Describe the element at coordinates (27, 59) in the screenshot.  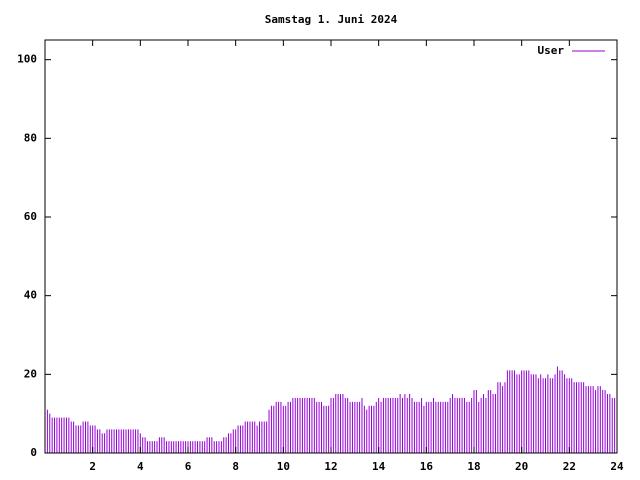
I see `y-tick-label: 100` at that location.